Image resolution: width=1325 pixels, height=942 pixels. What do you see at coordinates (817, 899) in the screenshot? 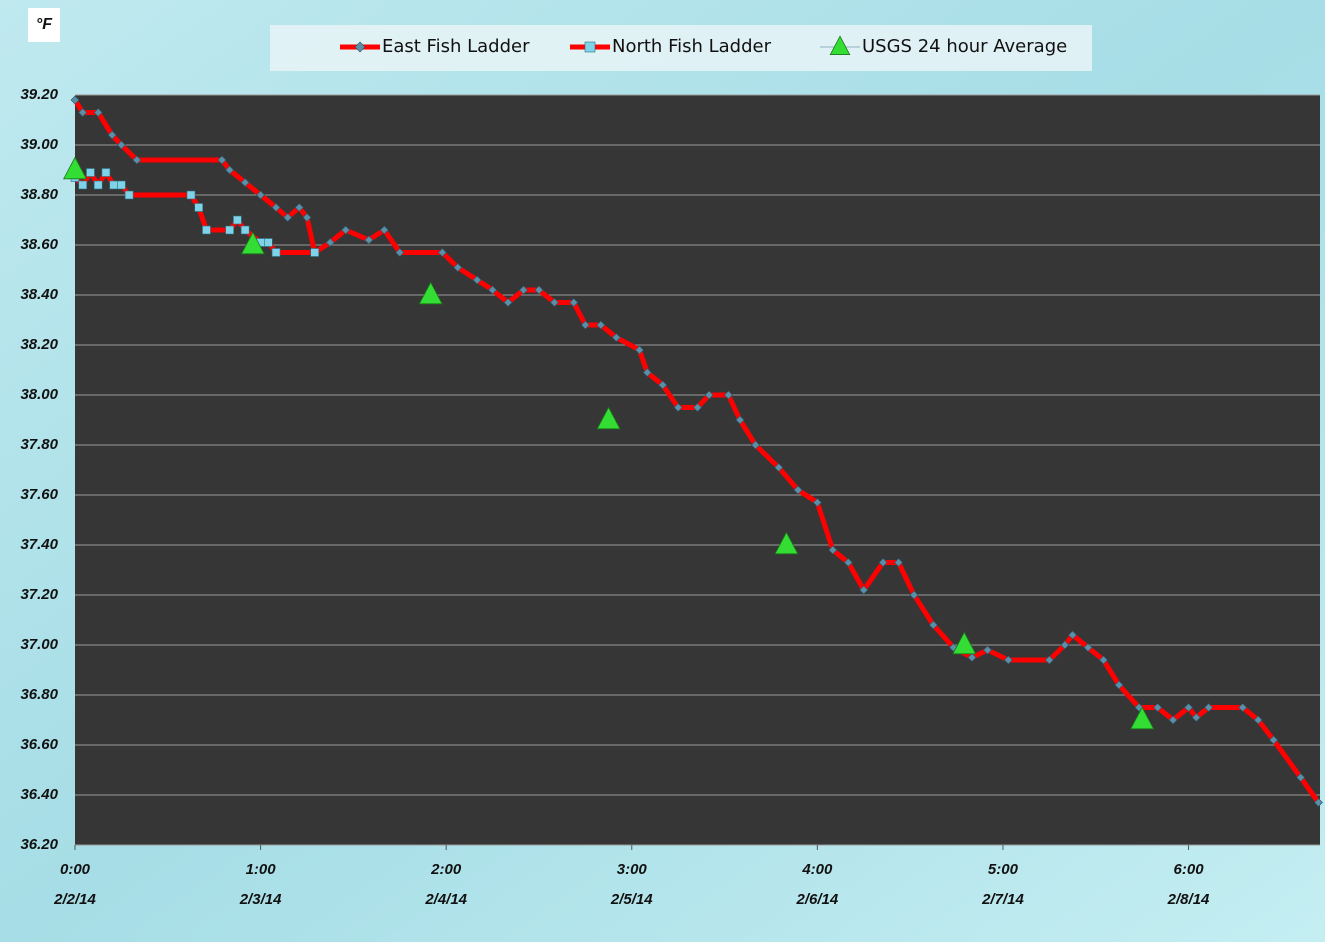
I see `x-tick-date: 2/6/14` at bounding box center [817, 899].